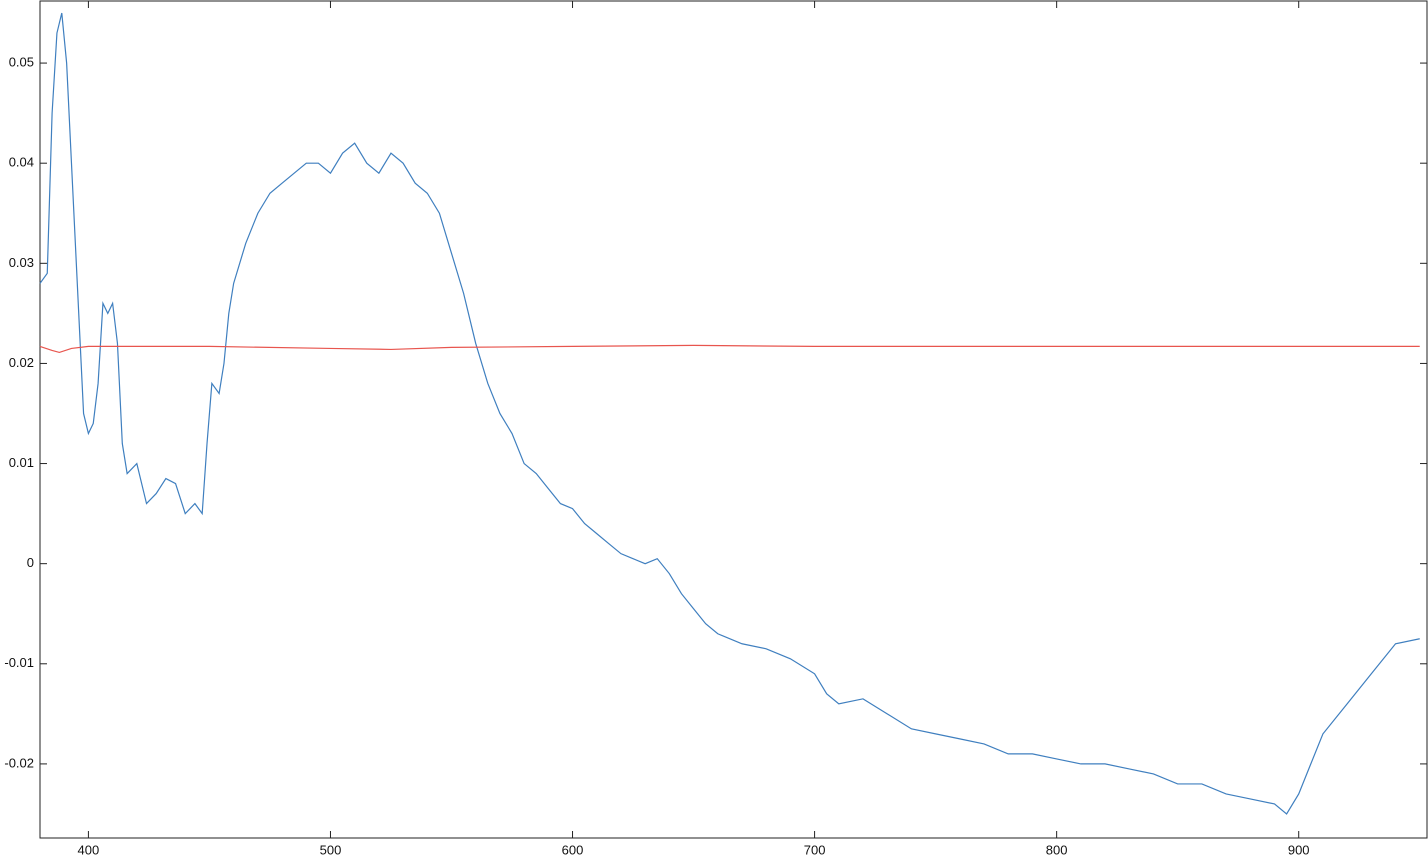 Image resolution: width=1428 pixels, height=861 pixels. Describe the element at coordinates (21, 362) in the screenshot. I see `y-tick-label: 0.02` at that location.